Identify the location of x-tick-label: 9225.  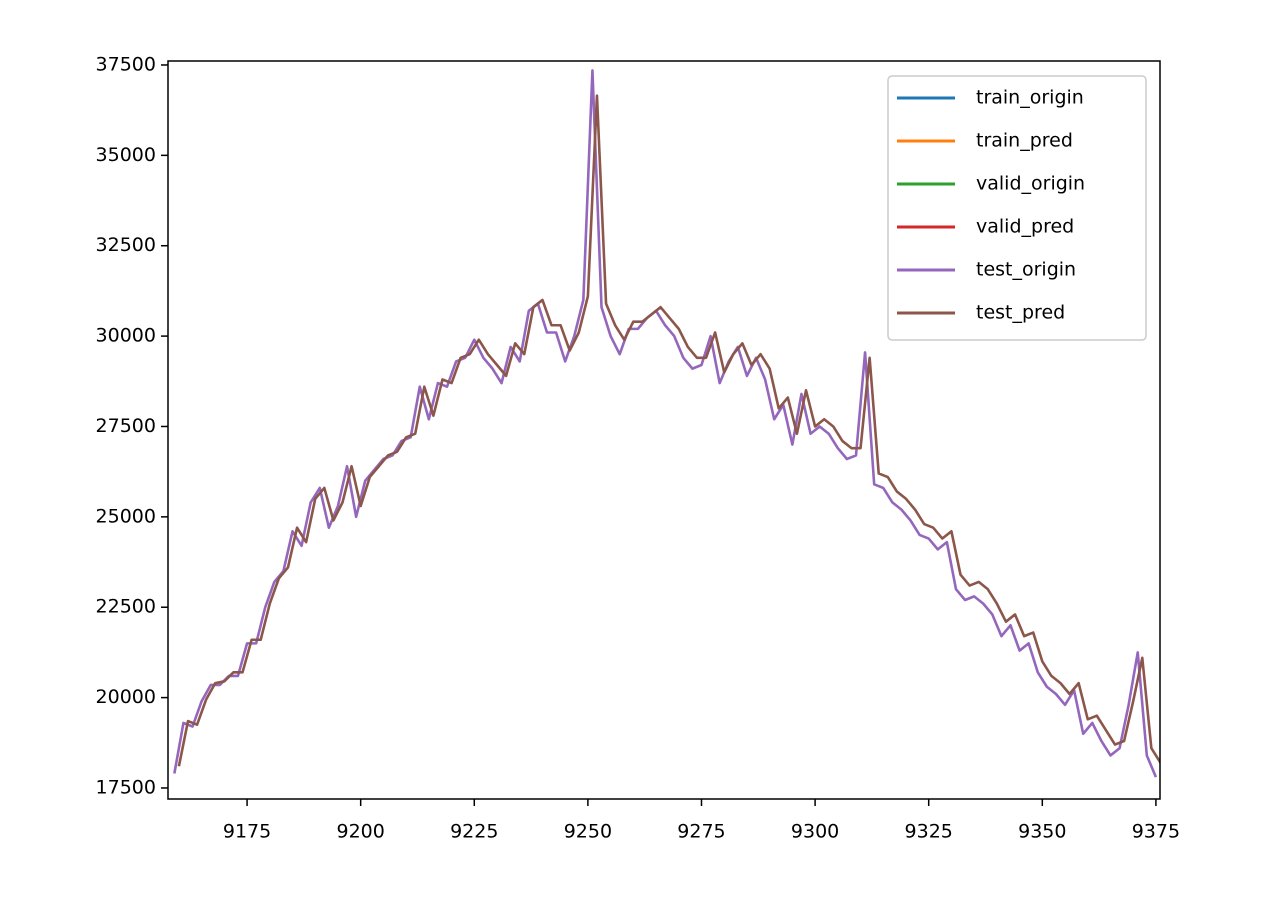
(474, 832).